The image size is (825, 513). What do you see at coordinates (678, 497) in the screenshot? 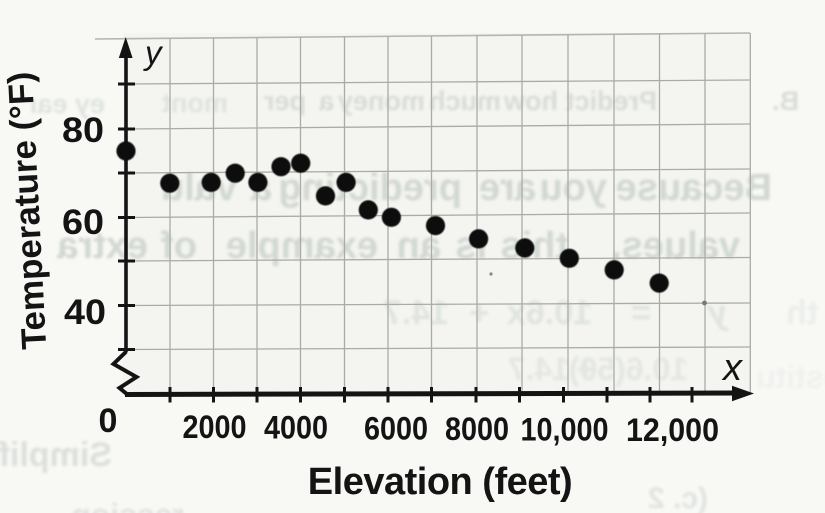
I see `svg-text: (c. 2` at bounding box center [678, 497].